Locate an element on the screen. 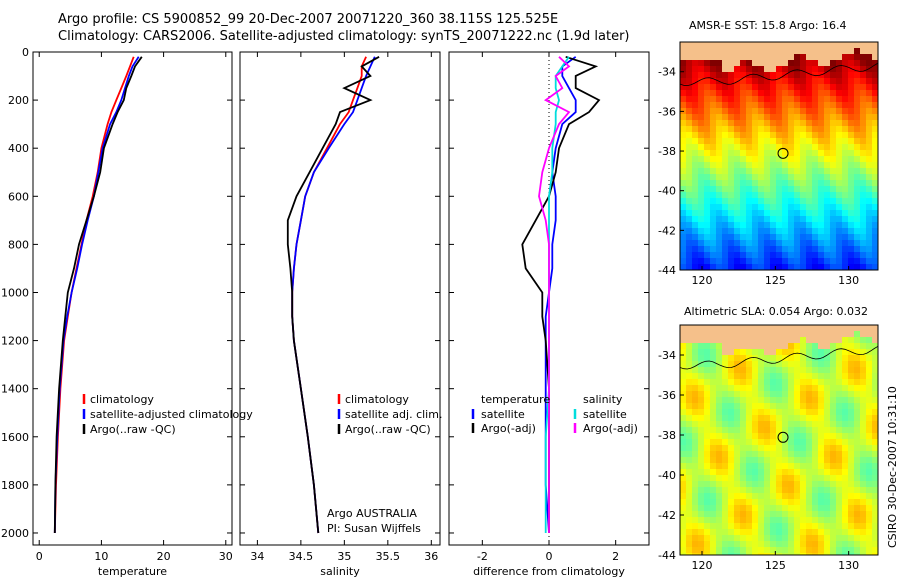  x-axis-label: salinity is located at coordinates (340, 571).